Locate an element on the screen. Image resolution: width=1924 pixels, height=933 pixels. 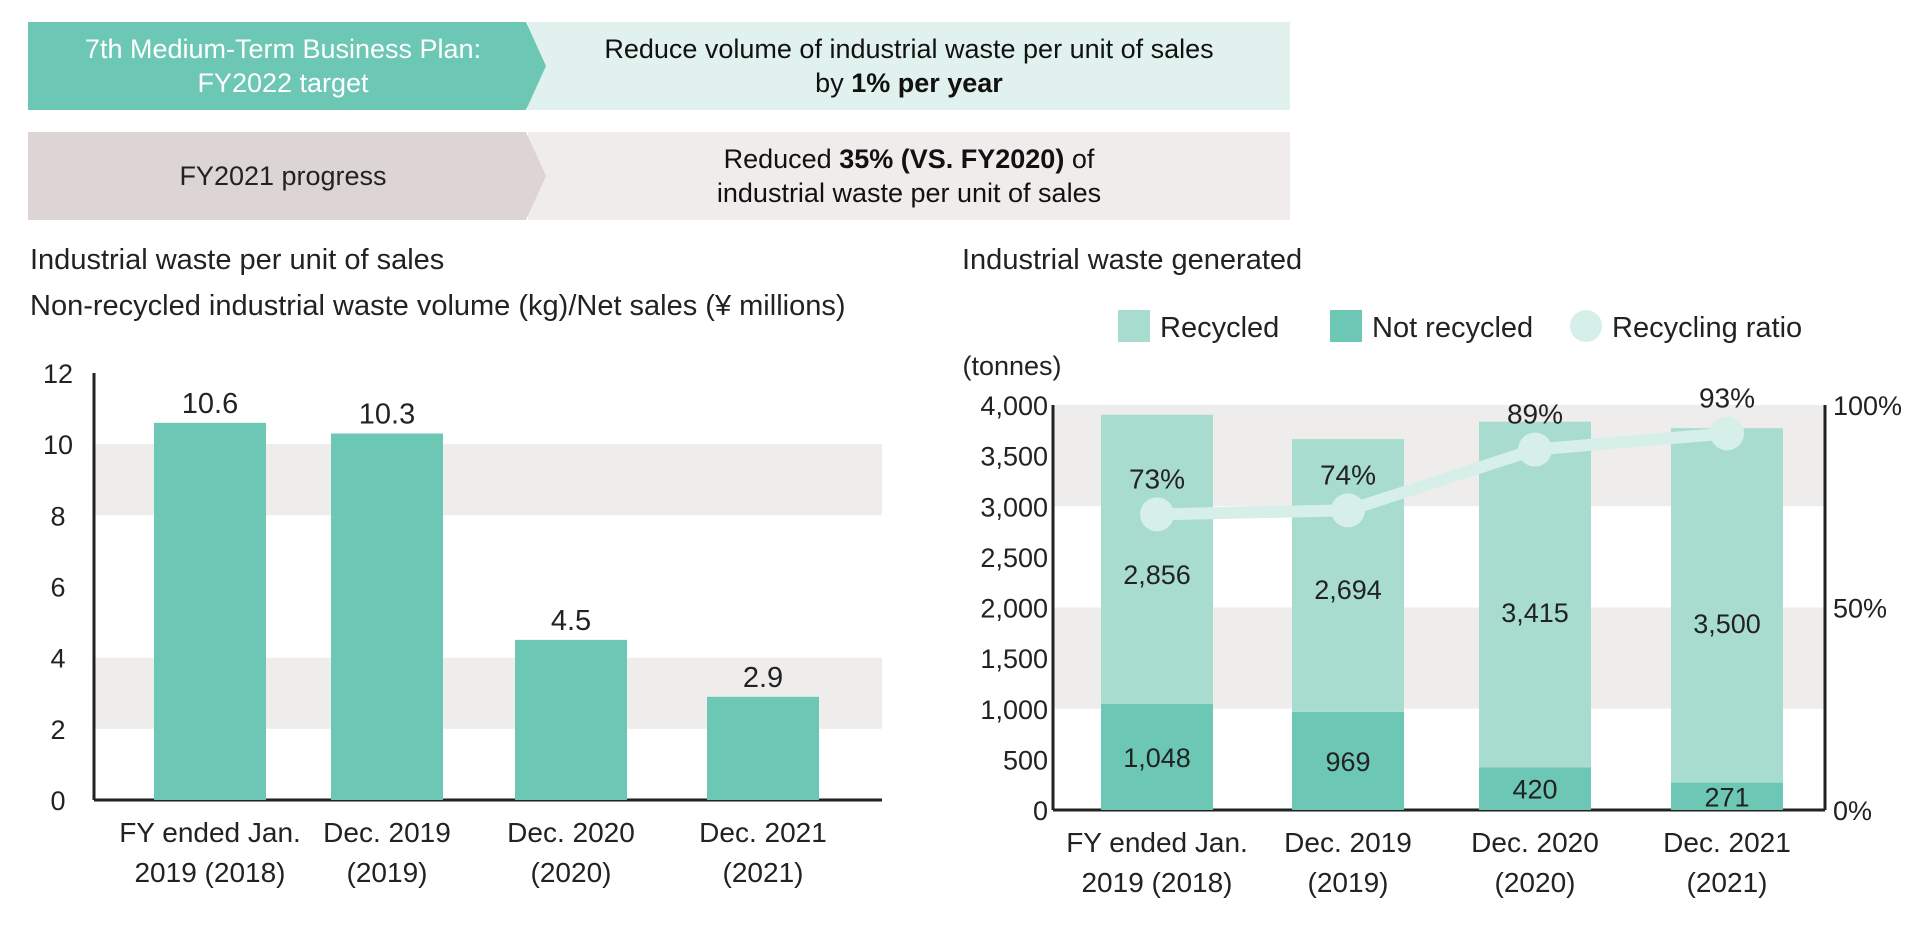
chart2-data-label-recycled: 3,415 is located at coordinates (1535, 613).